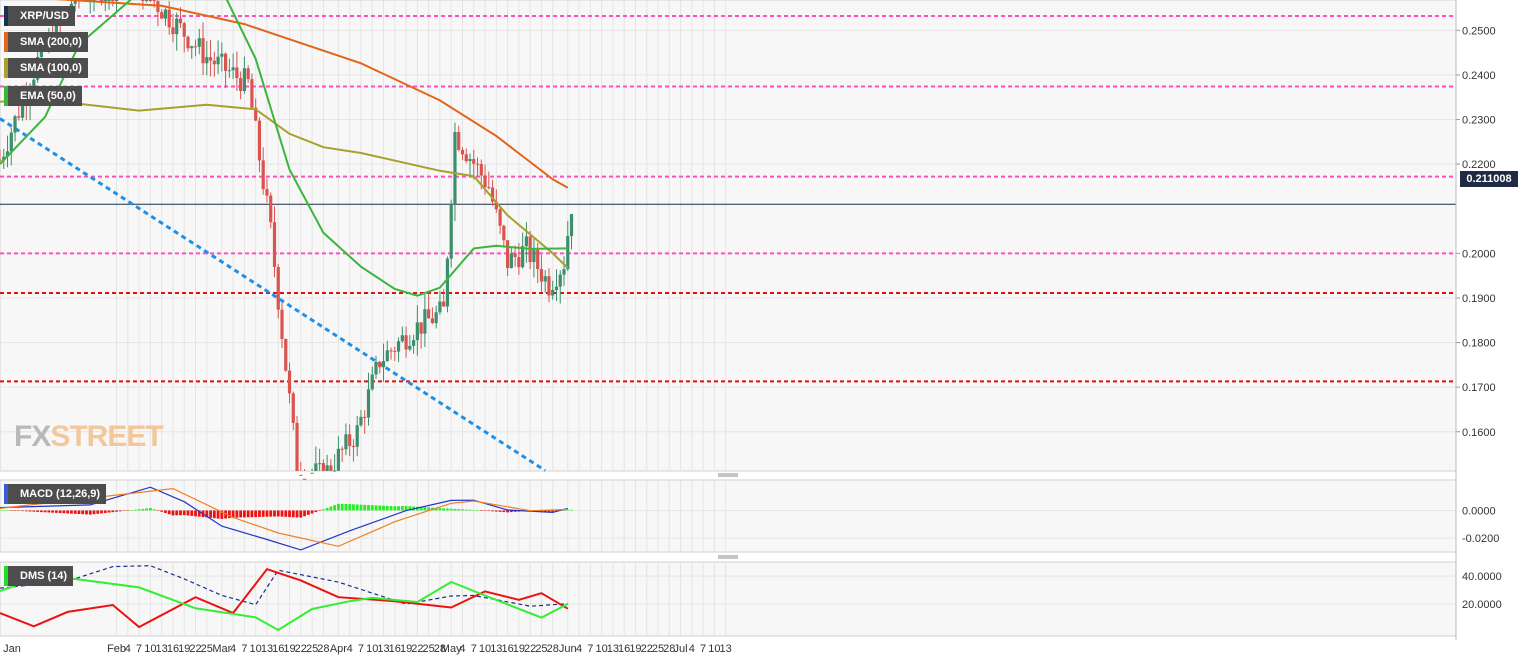 This screenshot has height=666, width=1534. Describe the element at coordinates (46, 68) in the screenshot. I see `legend-sma-100: SMA (100,0)` at that location.